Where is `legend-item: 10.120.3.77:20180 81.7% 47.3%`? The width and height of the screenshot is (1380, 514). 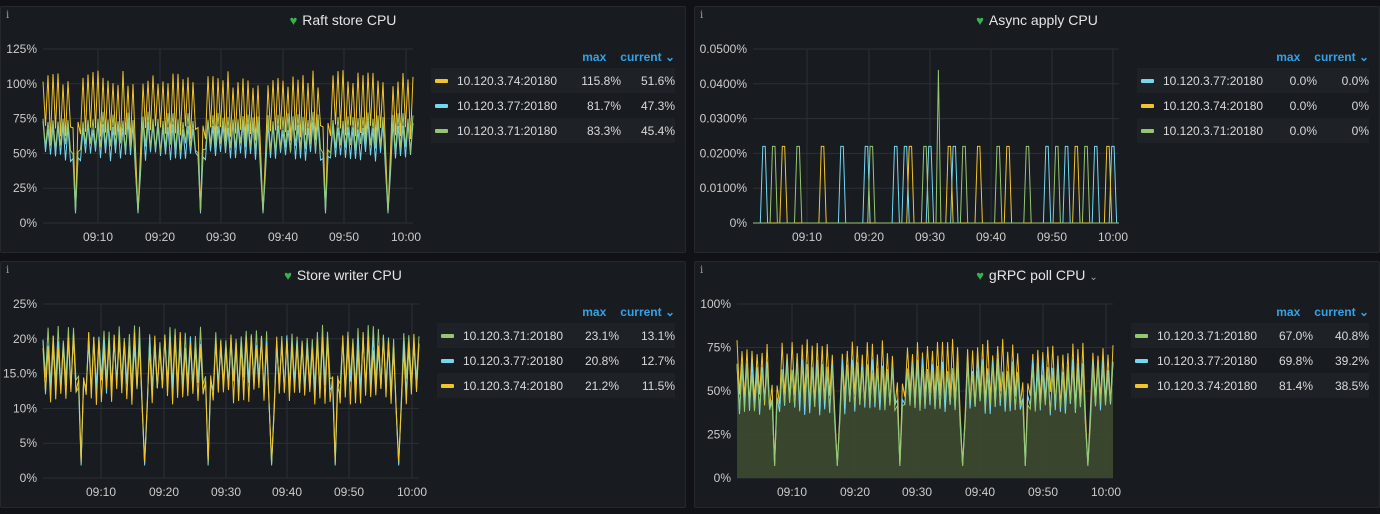
legend-item: 10.120.3.77:20180 81.7% 47.3% is located at coordinates (553, 105).